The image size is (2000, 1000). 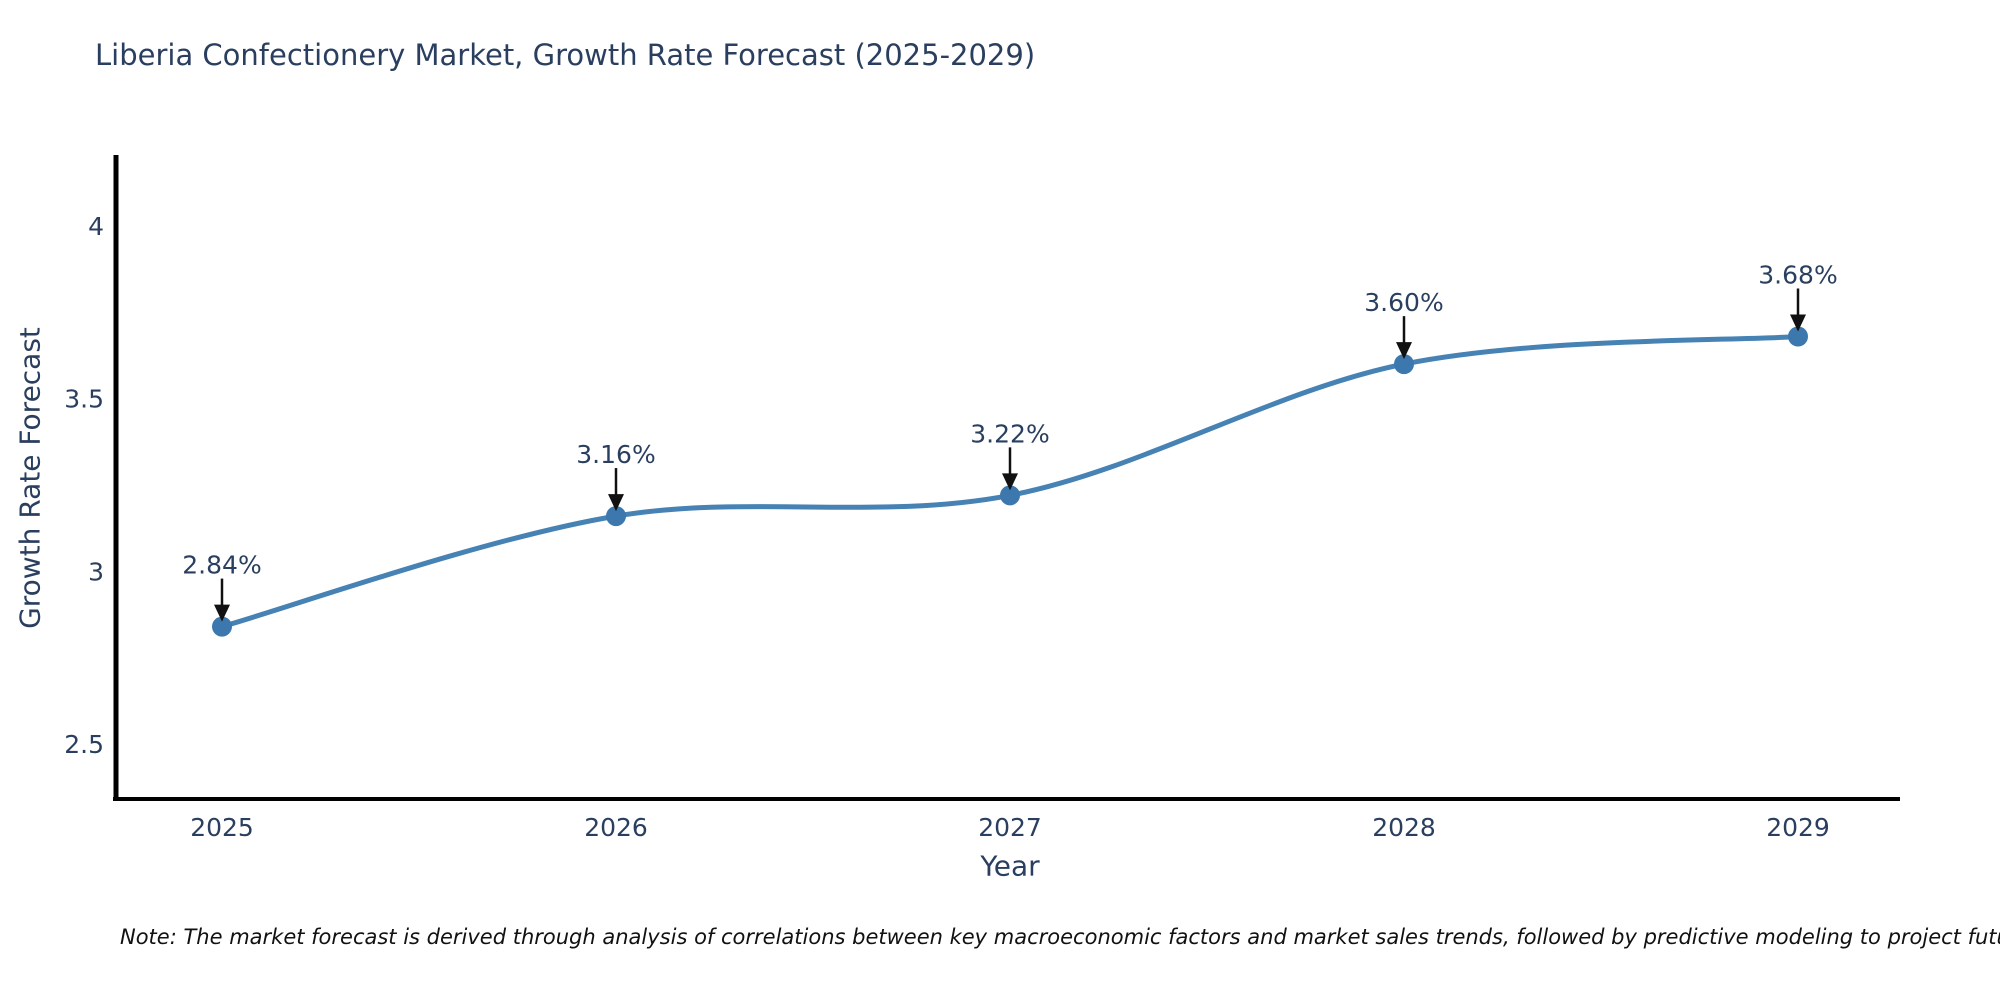 I want to click on x-tick-label: 2026, so click(x=616, y=827).